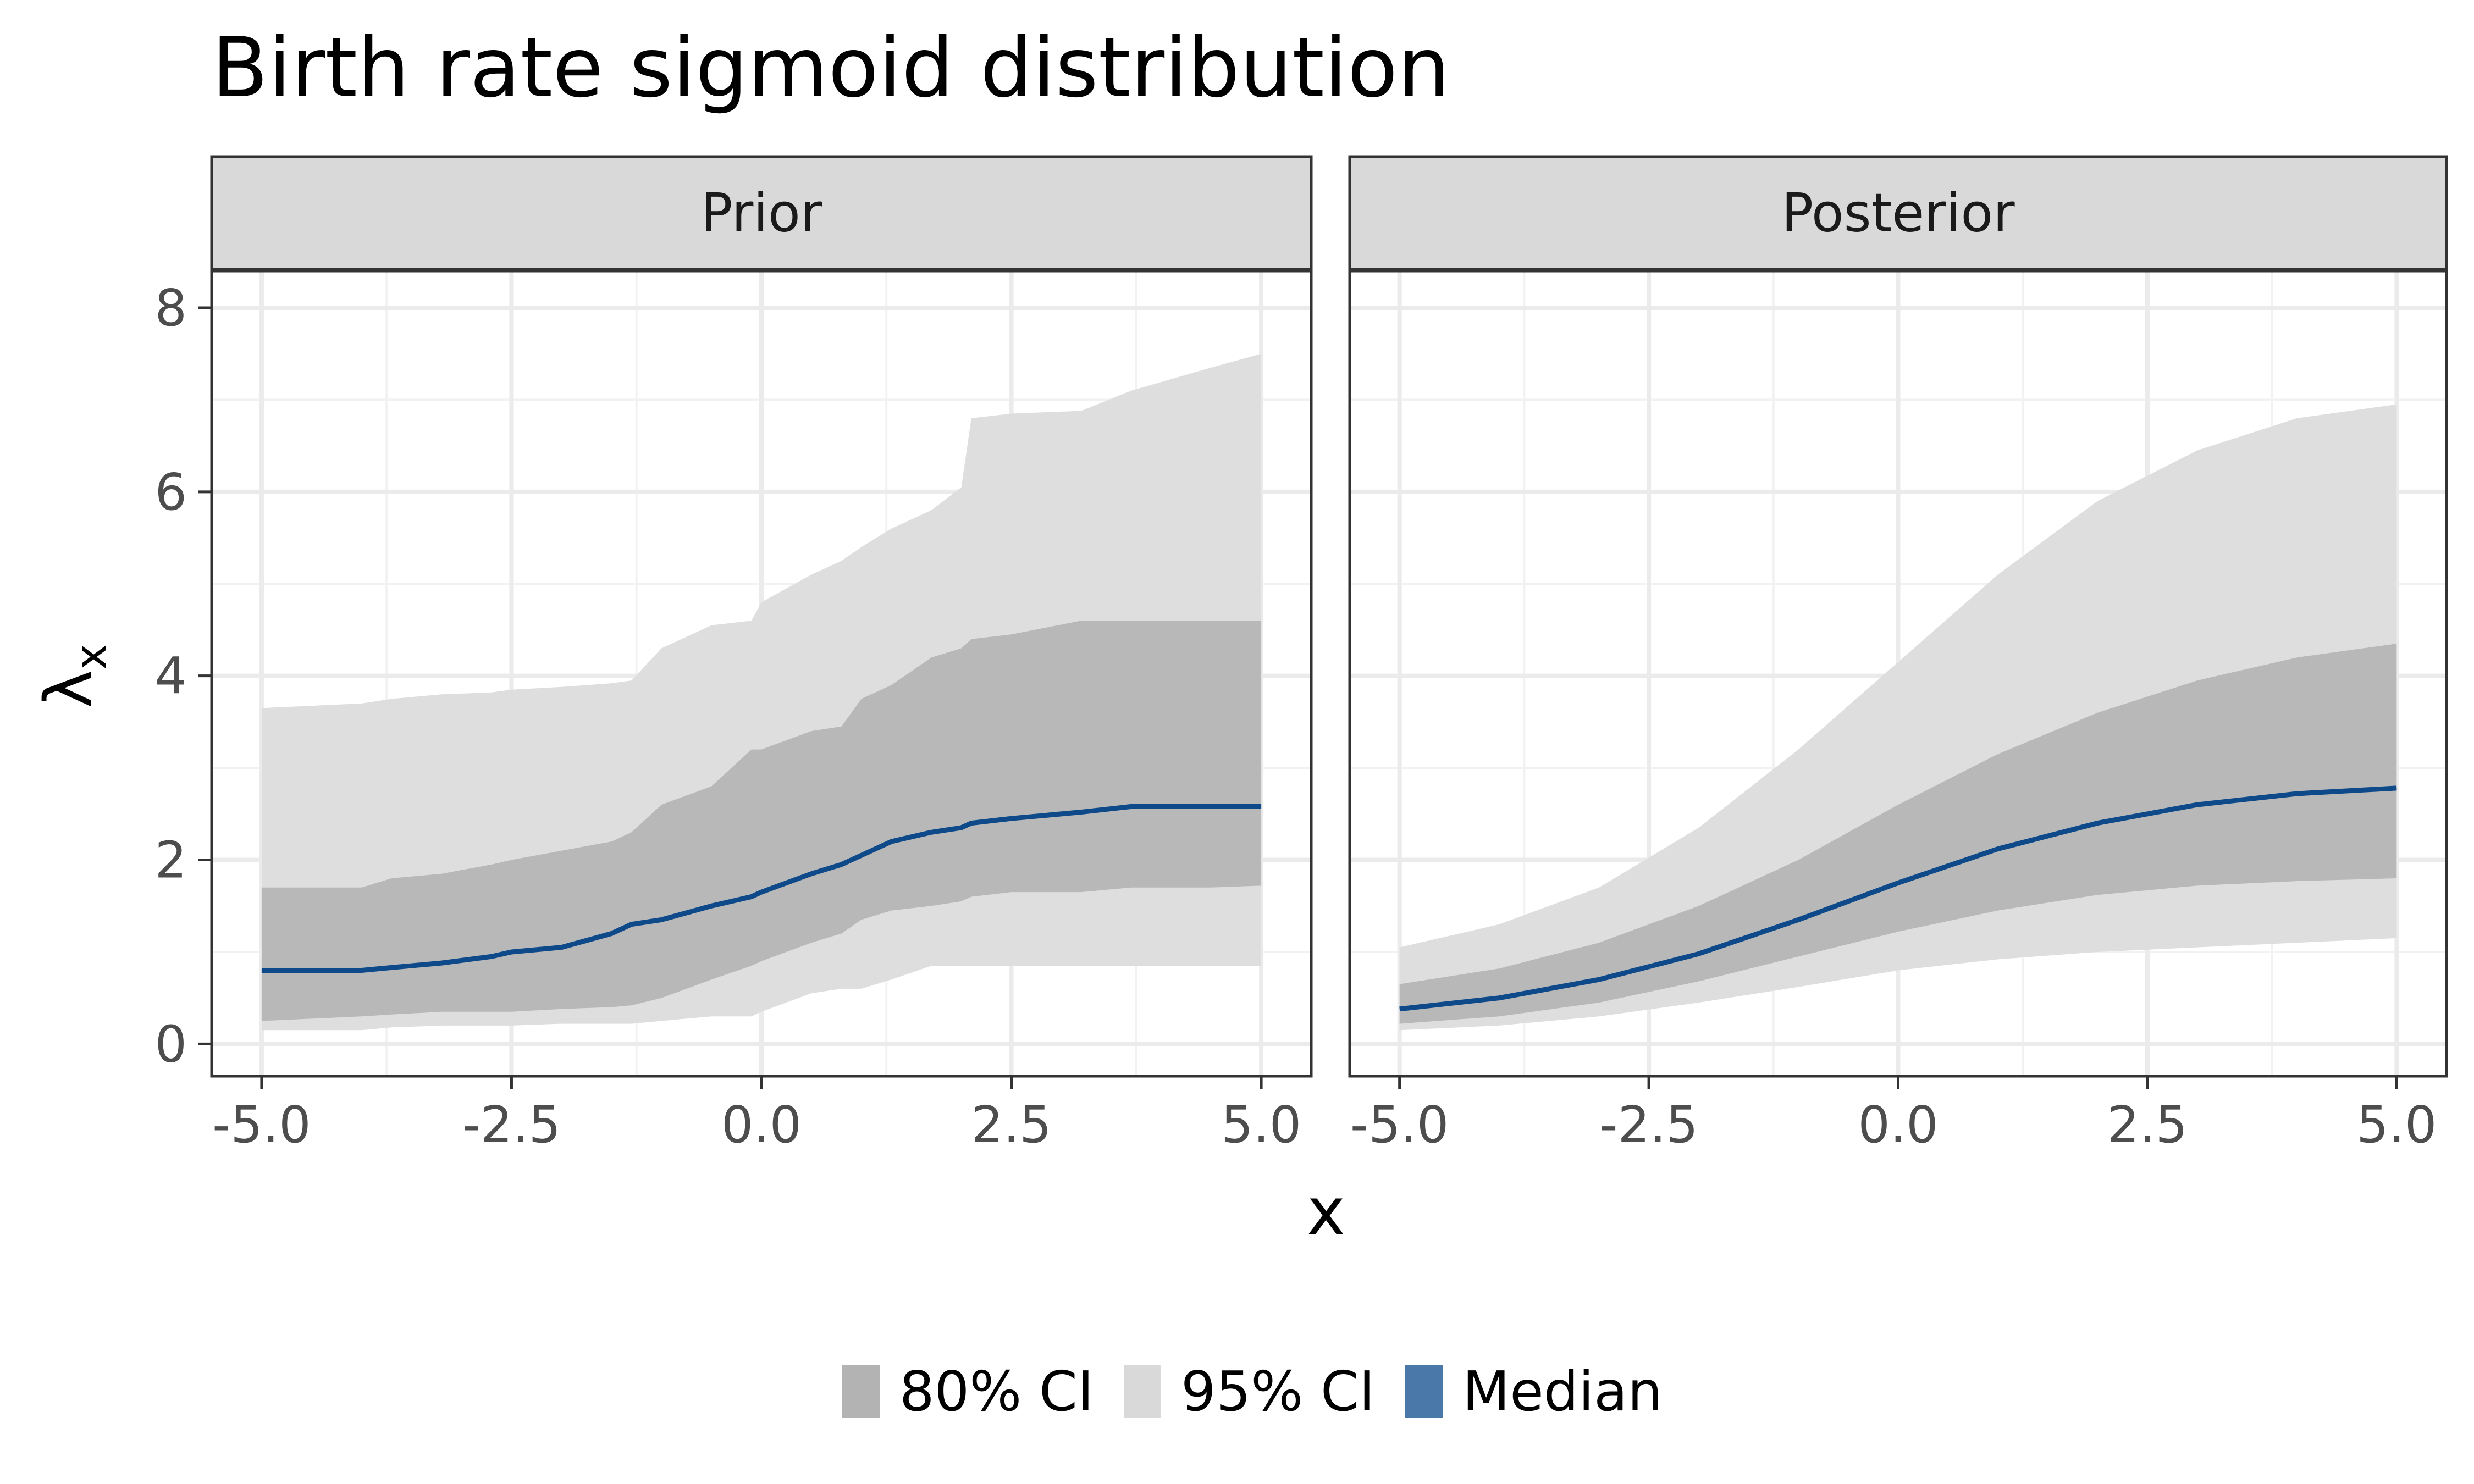 Image resolution: width=2474 pixels, height=1484 pixels. I want to click on y-tick-label: 6, so click(170, 492).